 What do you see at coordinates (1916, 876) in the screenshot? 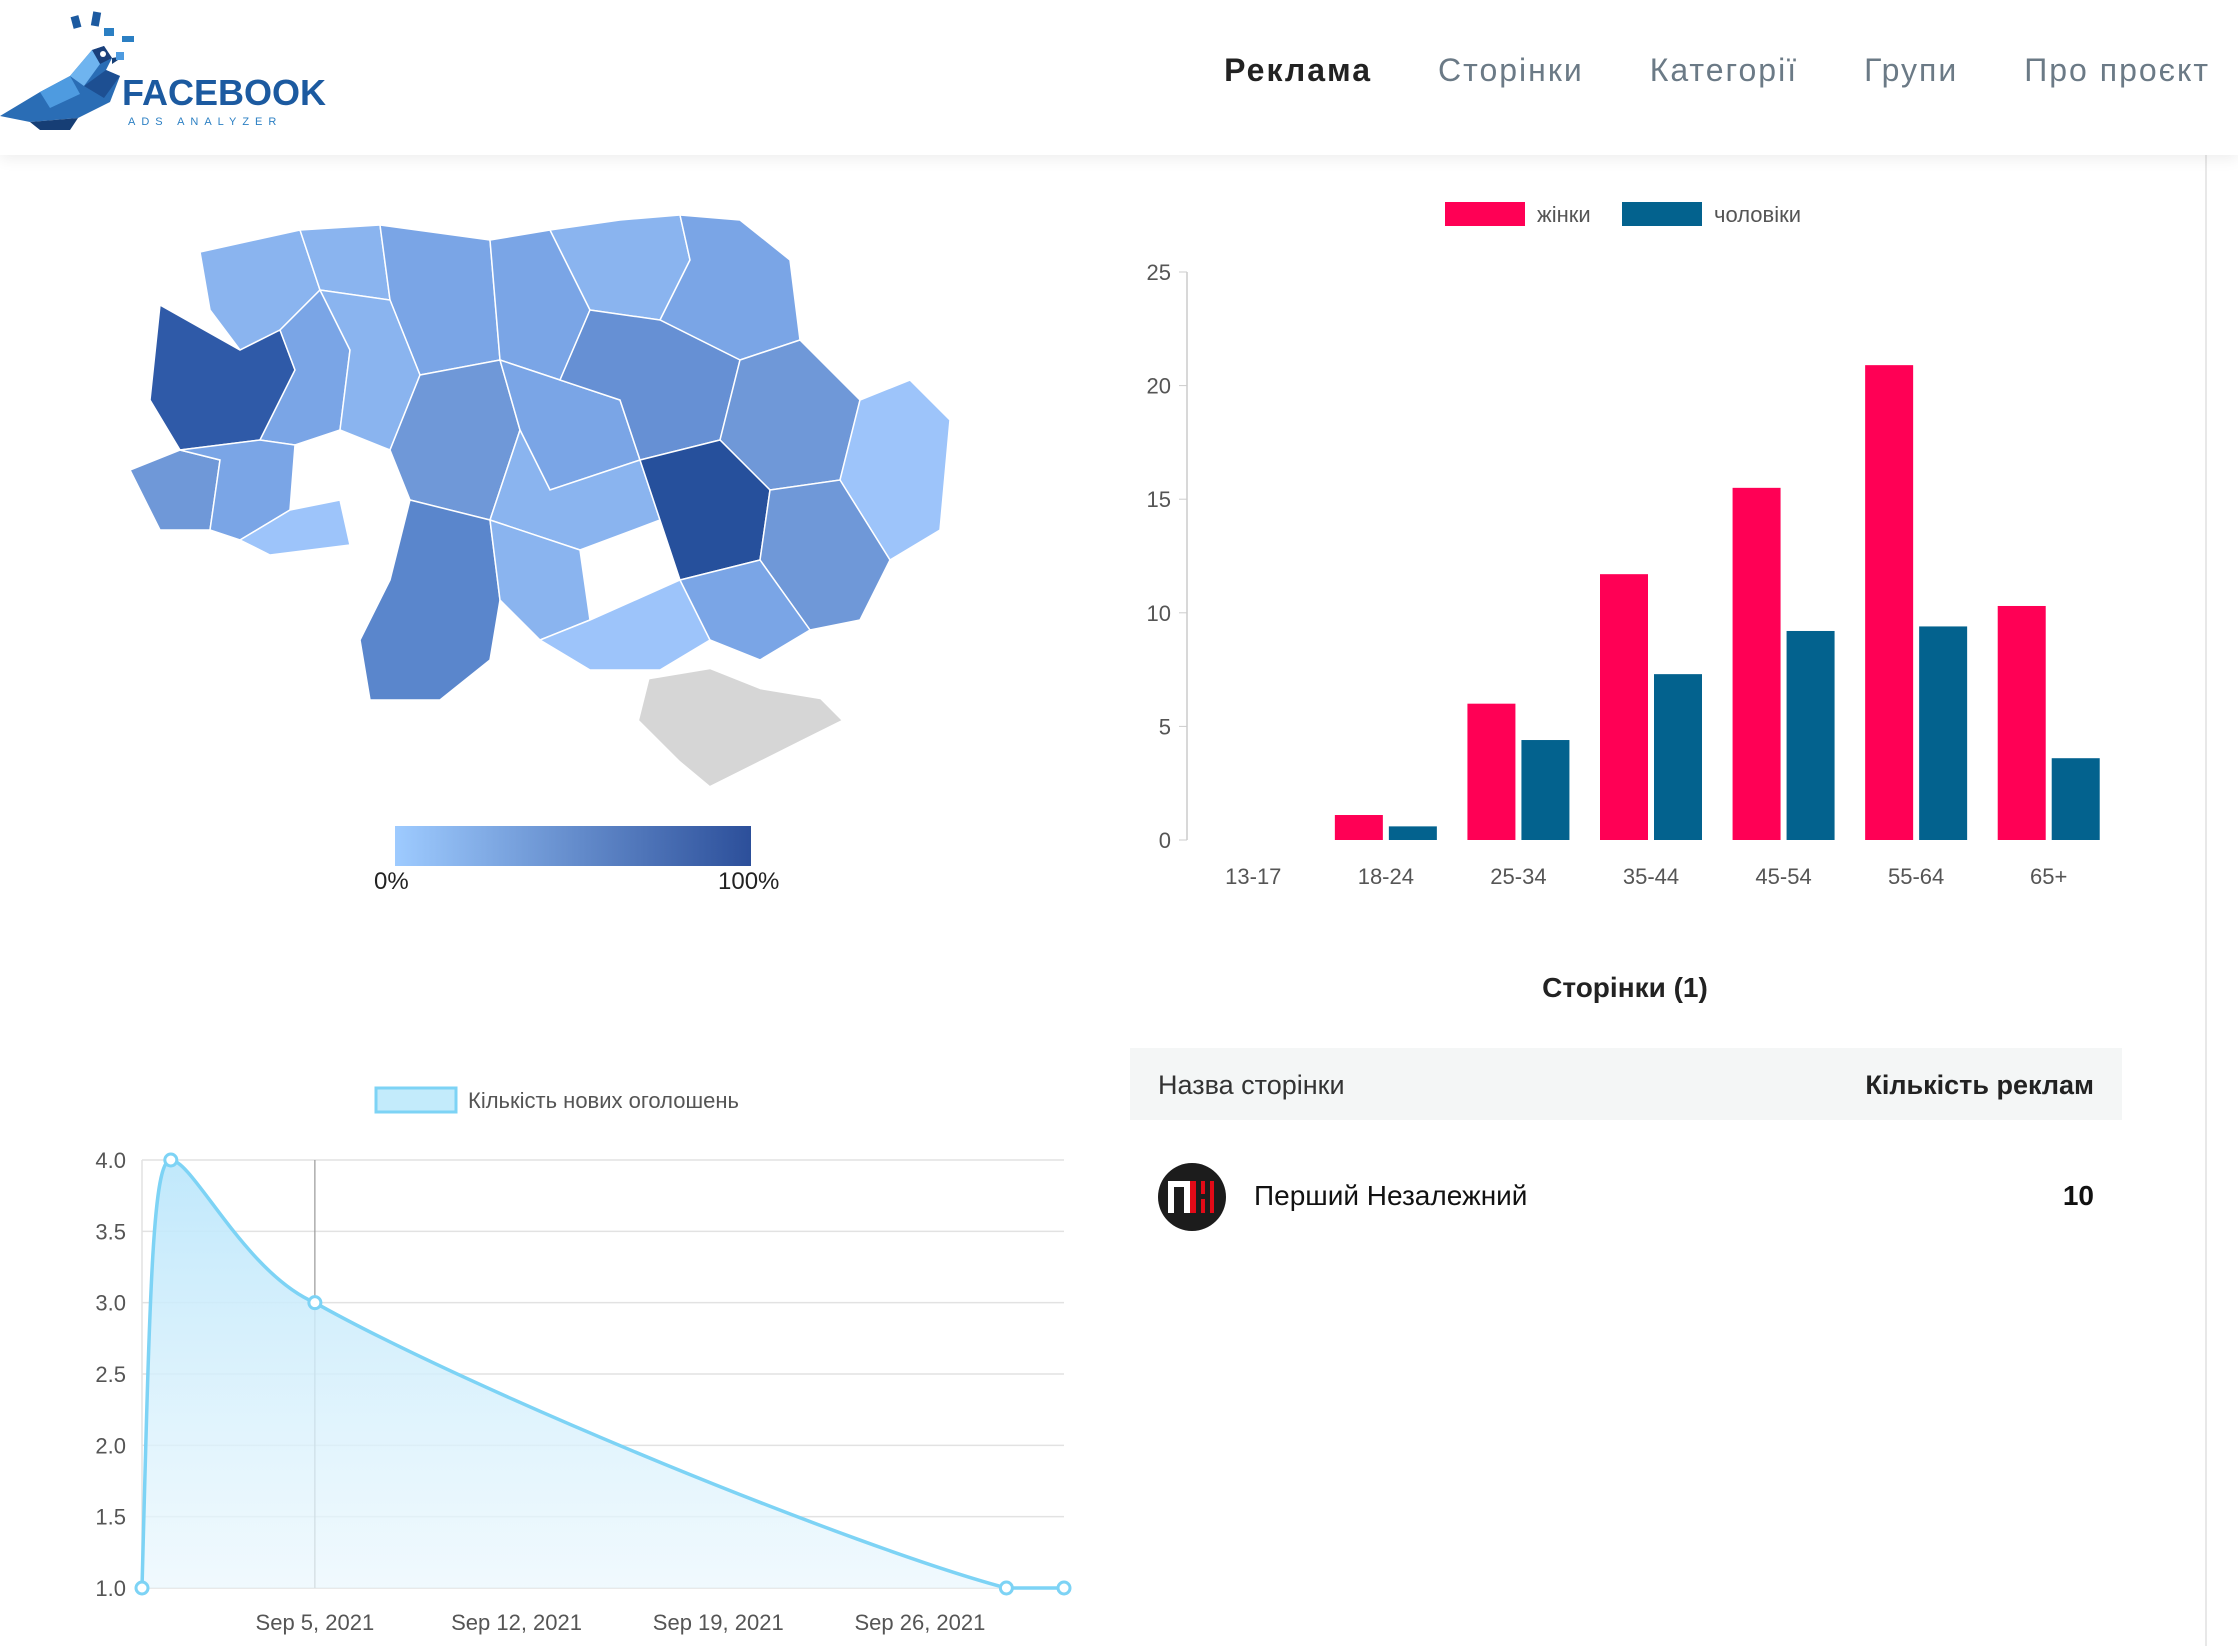
I see `x-tick-label: 55-64` at bounding box center [1916, 876].